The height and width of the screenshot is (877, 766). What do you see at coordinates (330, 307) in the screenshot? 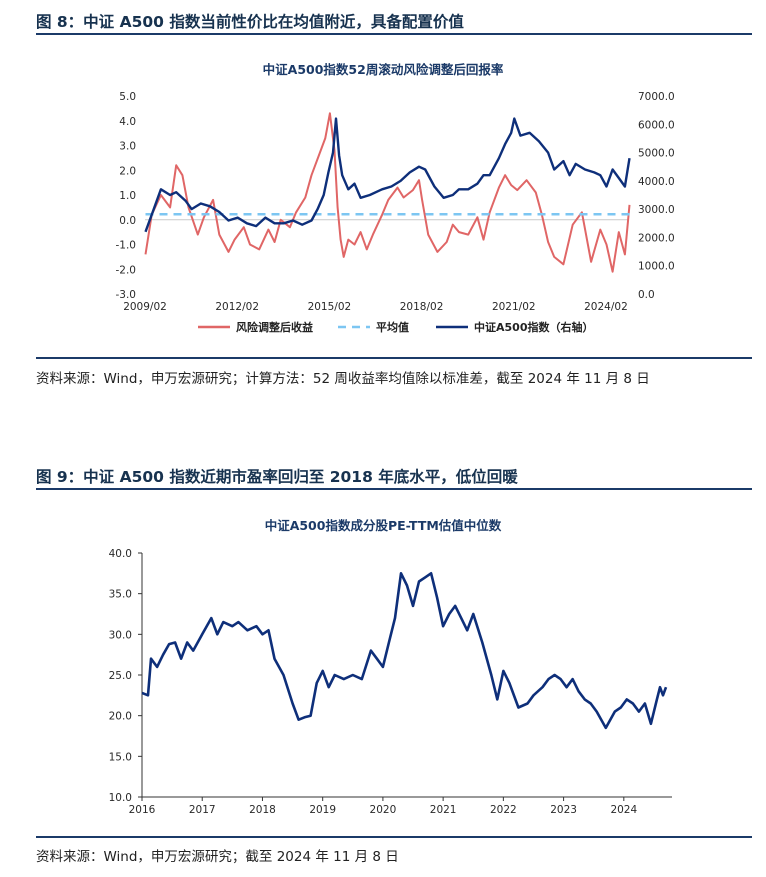
I see `x-tick-label: 2015/02` at bounding box center [330, 307].